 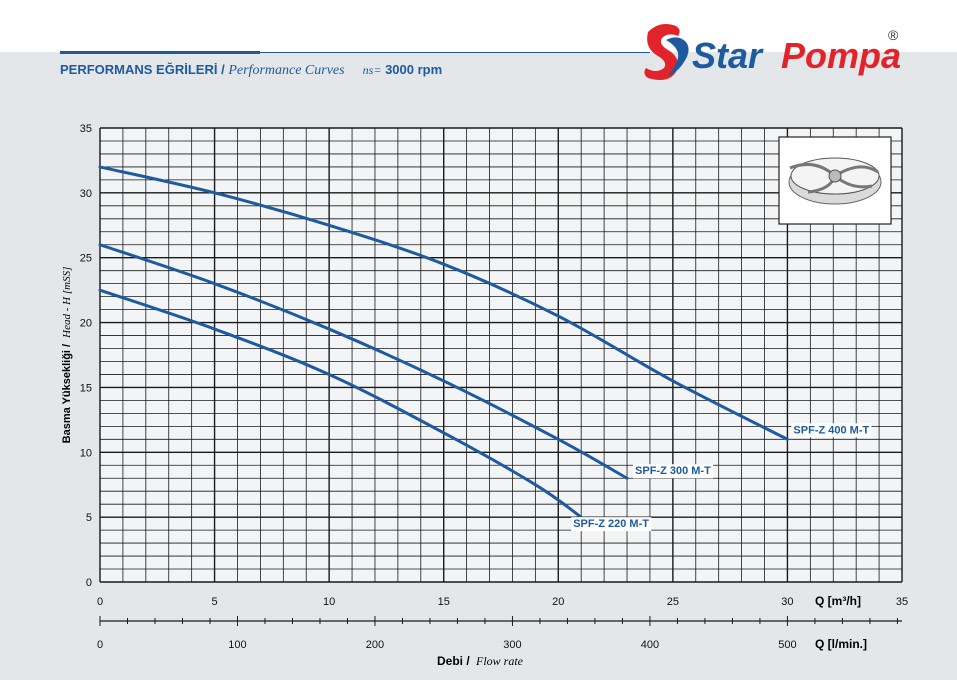 What do you see at coordinates (139, 69) in the screenshot?
I see `title-turkish: PERFORMANS EĞRİLERİ` at bounding box center [139, 69].